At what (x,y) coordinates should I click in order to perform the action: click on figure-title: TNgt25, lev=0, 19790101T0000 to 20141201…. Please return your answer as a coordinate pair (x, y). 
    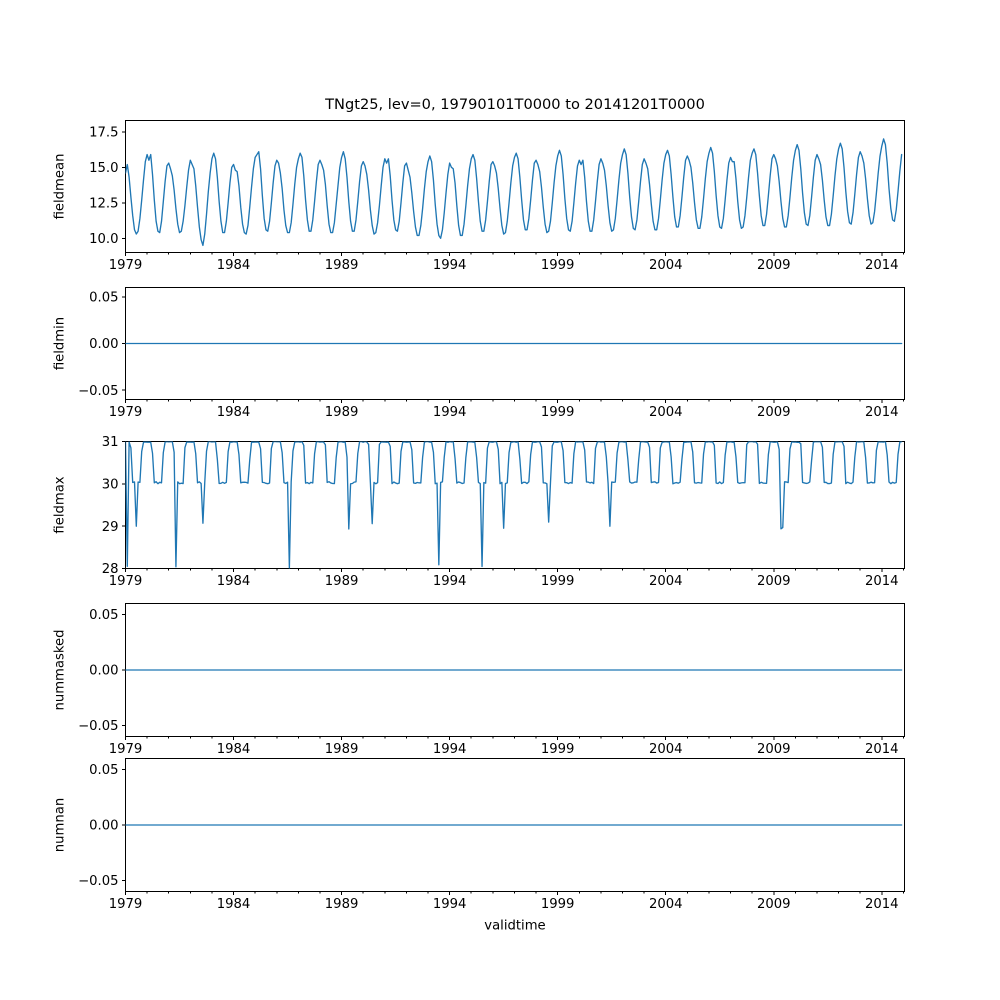
    Looking at the image, I should click on (514, 104).